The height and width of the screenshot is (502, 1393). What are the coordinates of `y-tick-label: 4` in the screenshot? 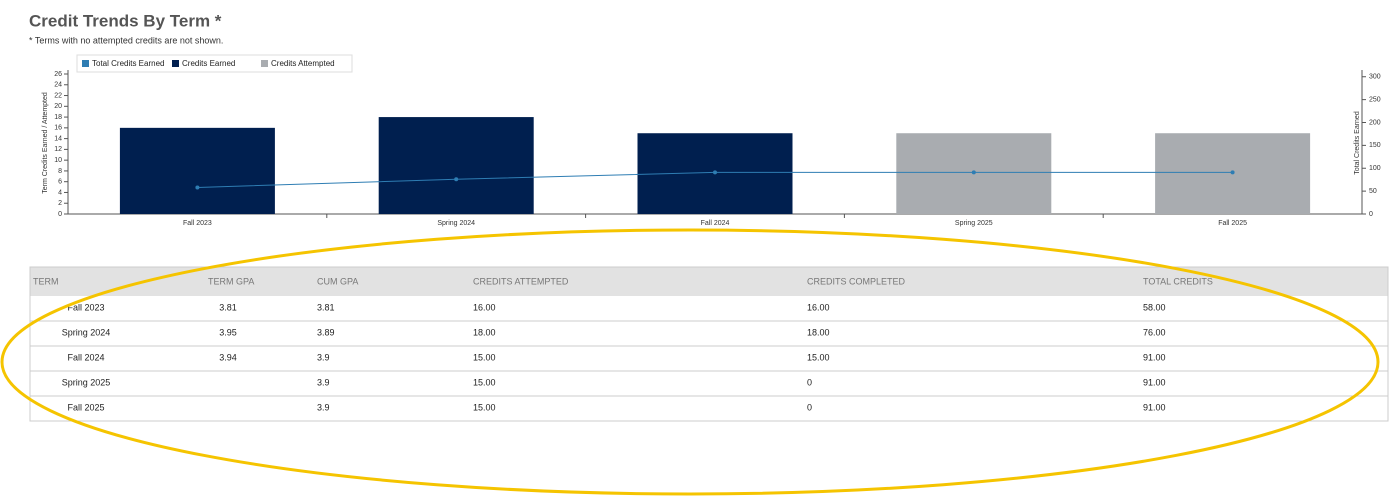 It's located at (60, 192).